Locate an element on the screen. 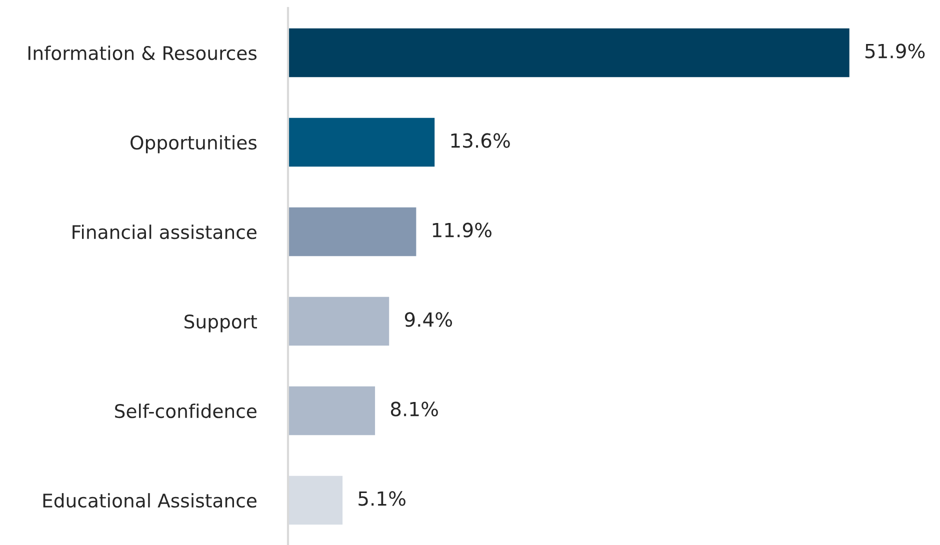 Image resolution: width=940 pixels, height=545 pixels. data-label: 13.6% is located at coordinates (480, 140).